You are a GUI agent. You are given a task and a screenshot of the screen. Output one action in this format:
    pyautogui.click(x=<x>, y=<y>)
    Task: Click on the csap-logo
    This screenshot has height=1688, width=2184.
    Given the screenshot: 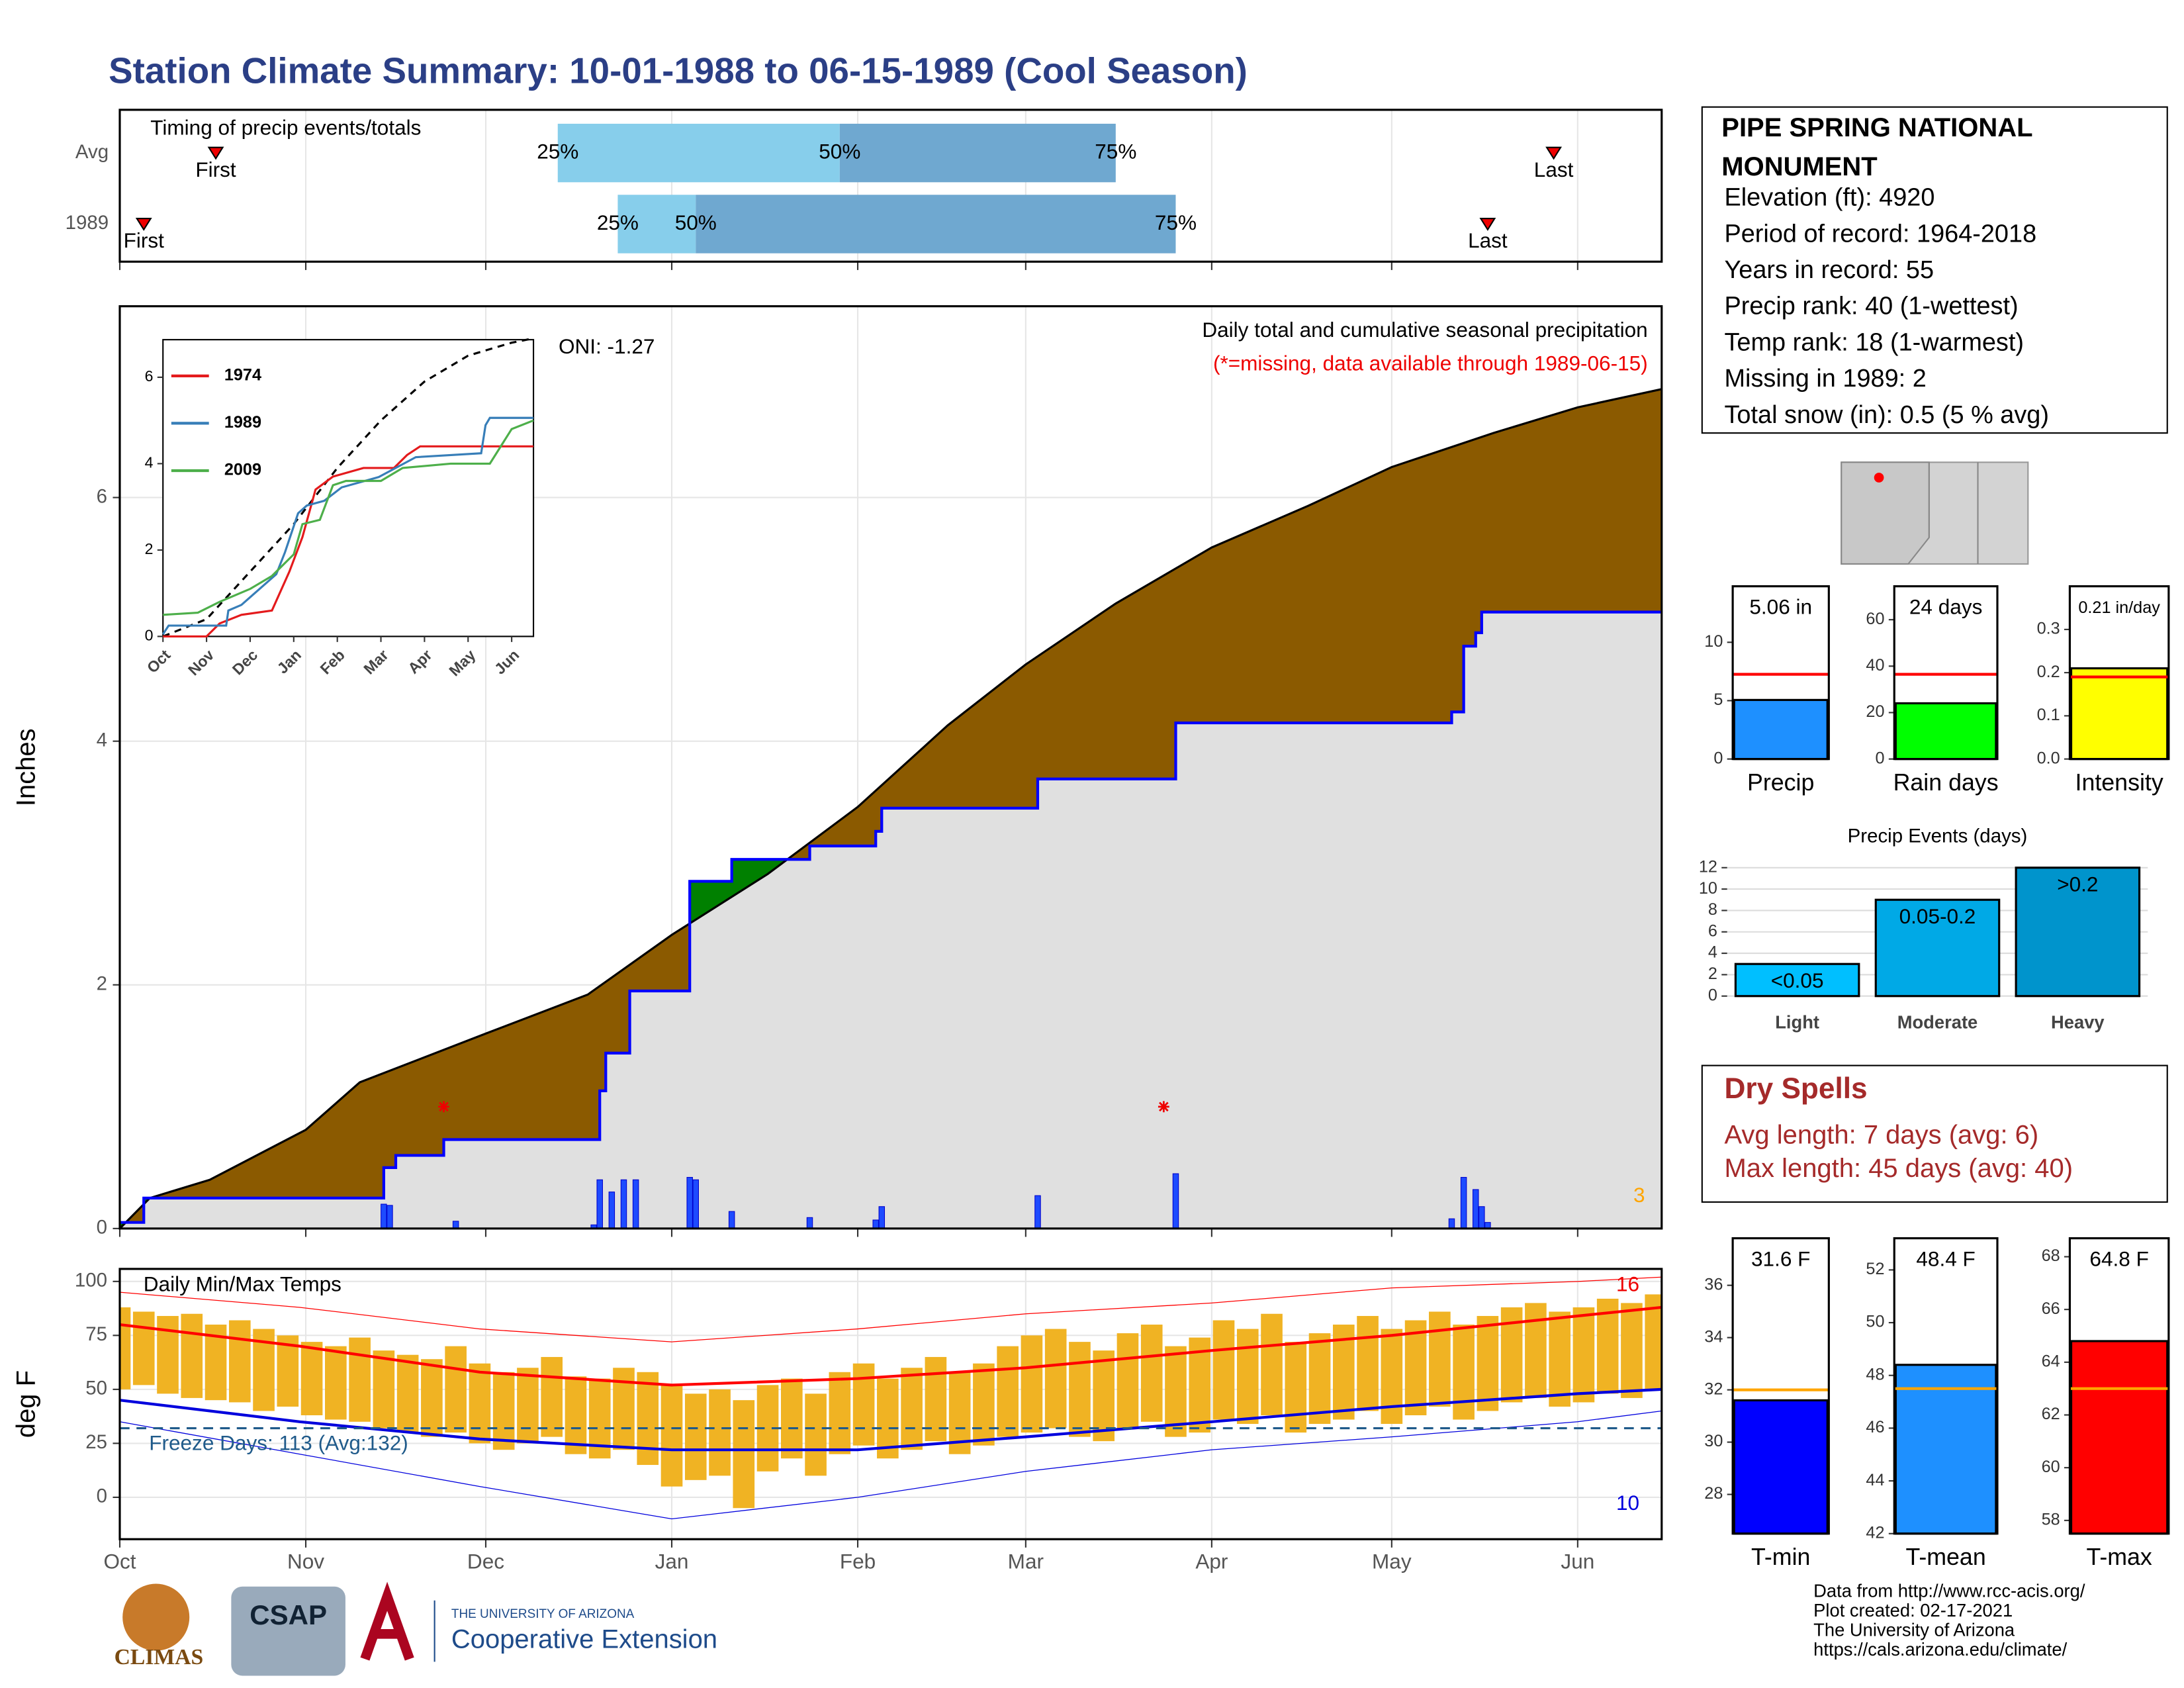 What is the action you would take?
    pyautogui.click(x=288, y=1631)
    